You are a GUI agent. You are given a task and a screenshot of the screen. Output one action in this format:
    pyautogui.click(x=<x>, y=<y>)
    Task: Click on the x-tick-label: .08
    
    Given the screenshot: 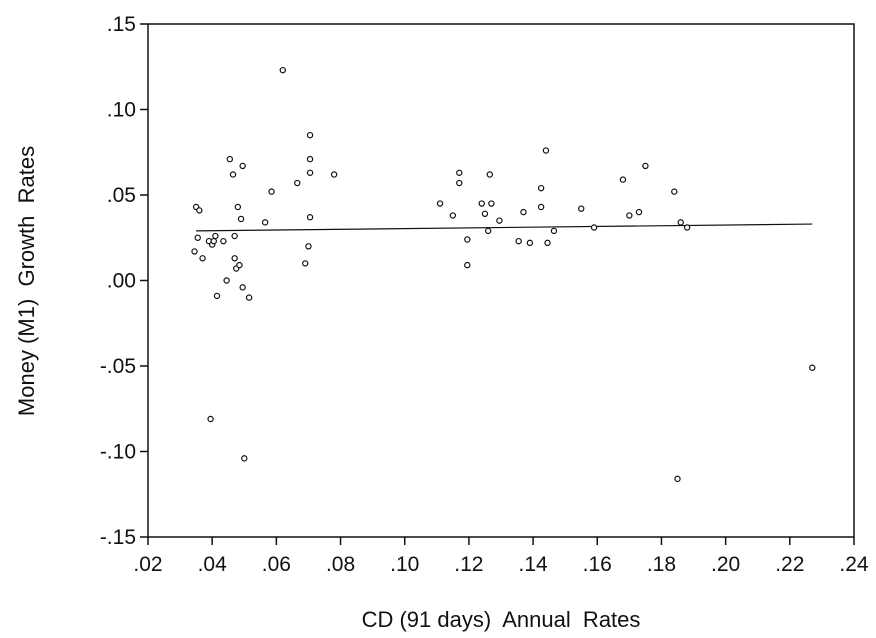 What is the action you would take?
    pyautogui.click(x=340, y=564)
    